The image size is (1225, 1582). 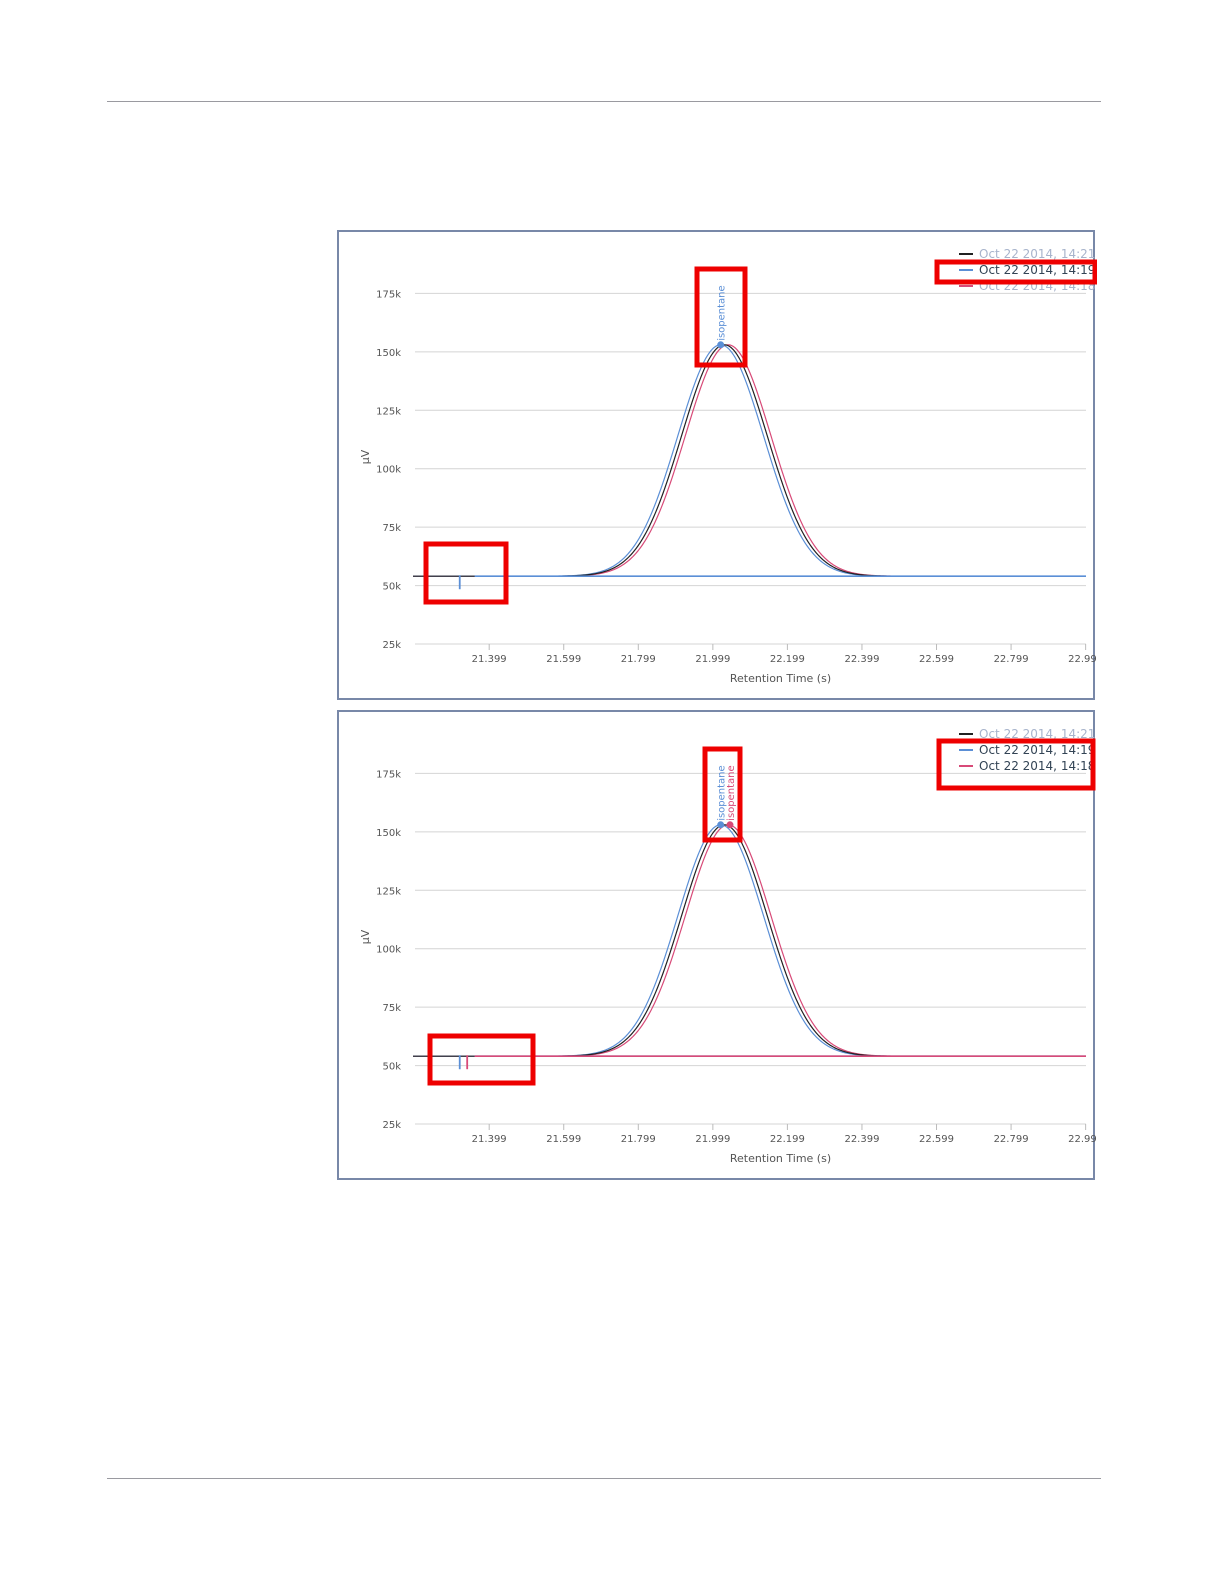 What do you see at coordinates (604, 1478) in the screenshot?
I see `footer-rule` at bounding box center [604, 1478].